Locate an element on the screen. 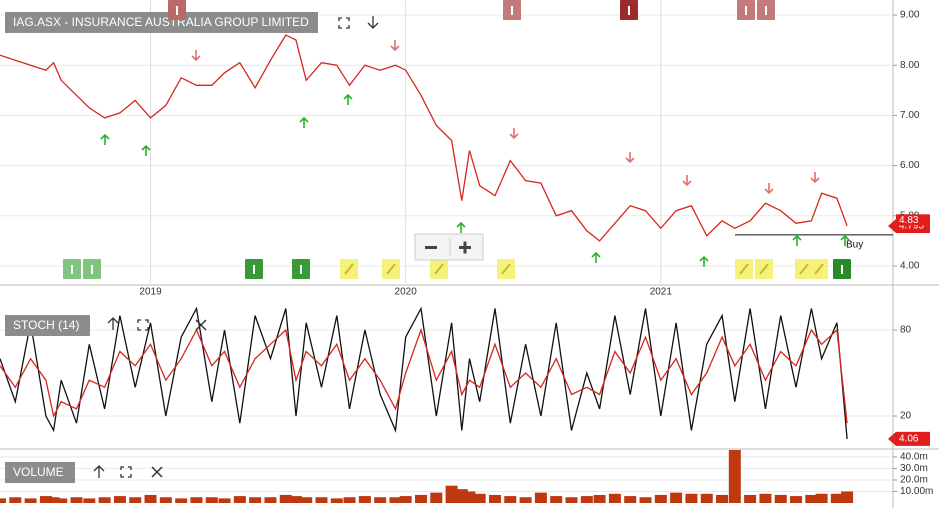  value-tag-label: 4.795 is located at coordinates (911, 226).